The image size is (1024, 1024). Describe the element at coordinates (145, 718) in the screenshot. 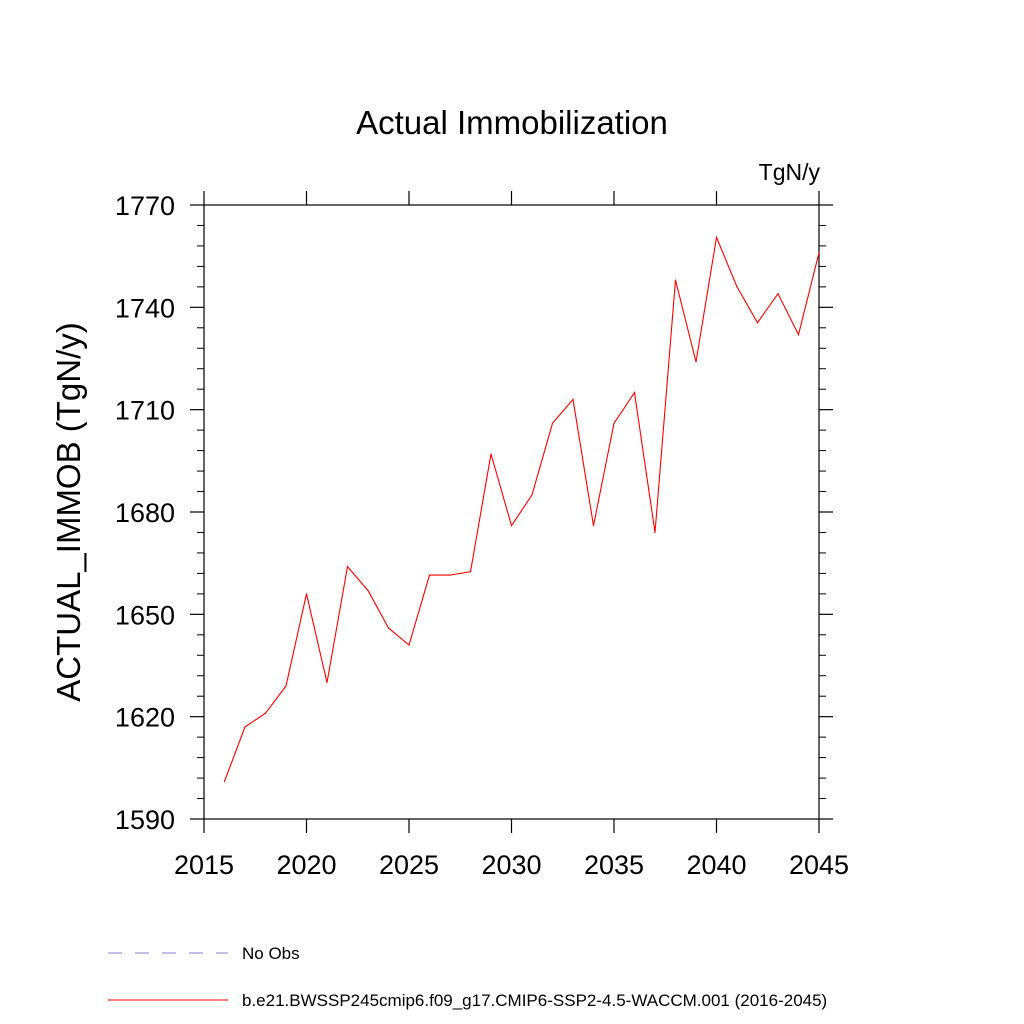

I see `y-tick-label: 1620` at that location.